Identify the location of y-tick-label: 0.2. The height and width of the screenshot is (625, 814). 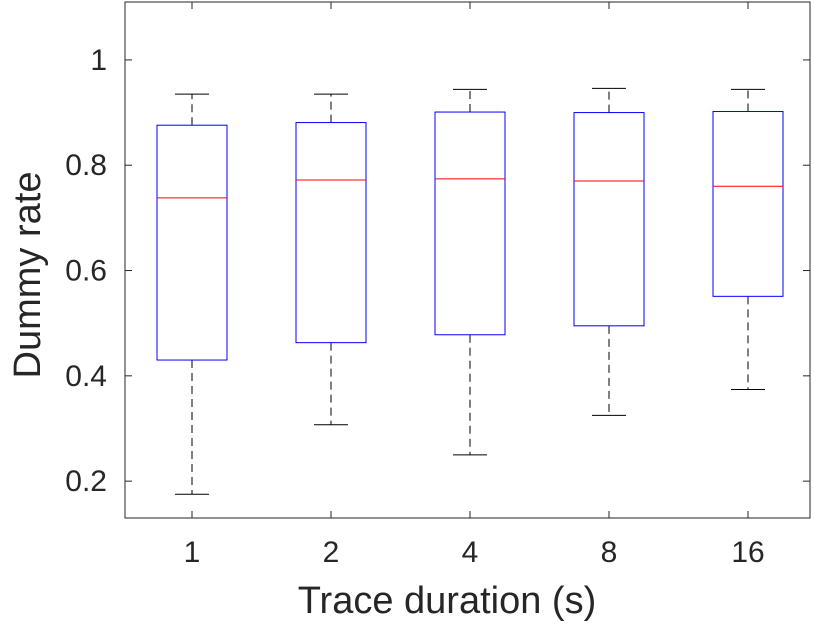
(86, 481).